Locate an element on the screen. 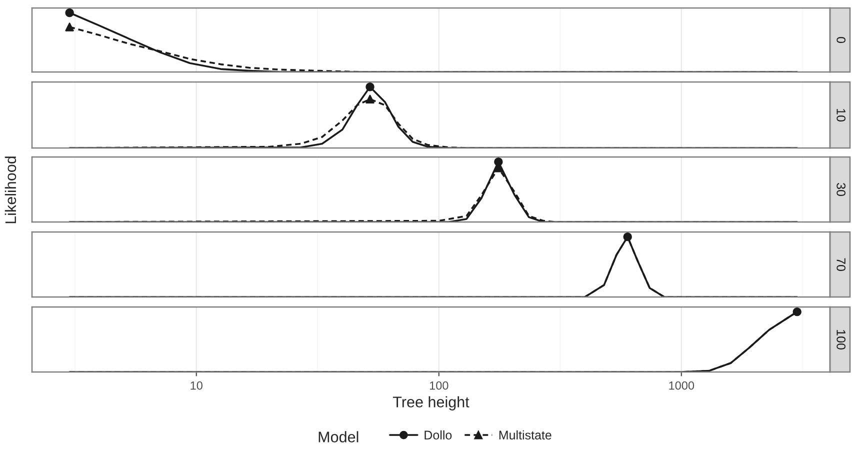  y2-axis-title: 10 is located at coordinates (841, 115).